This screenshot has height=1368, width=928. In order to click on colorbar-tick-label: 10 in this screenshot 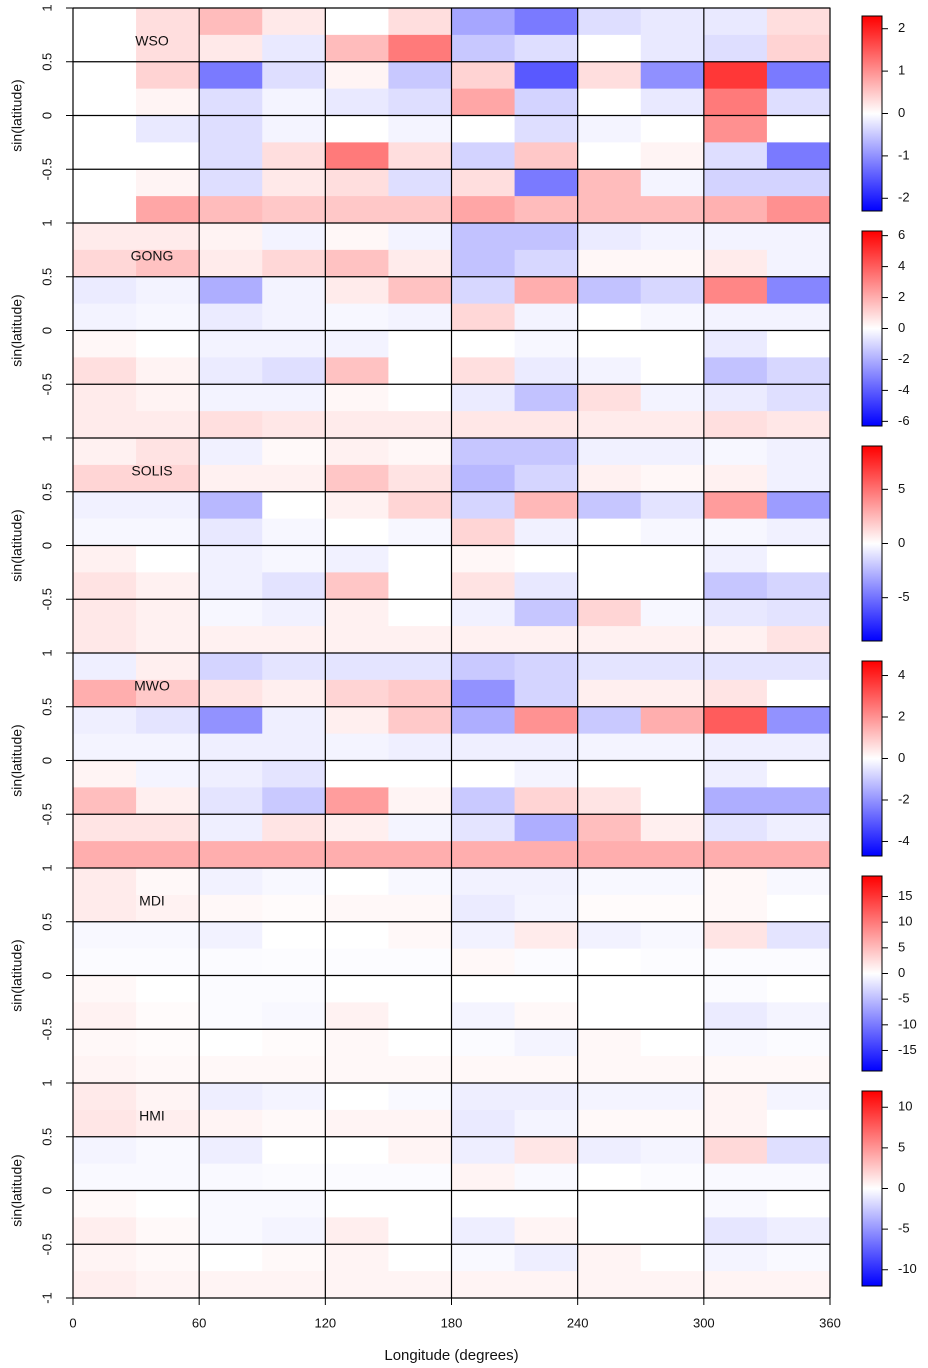, I will do `click(905, 1106)`.